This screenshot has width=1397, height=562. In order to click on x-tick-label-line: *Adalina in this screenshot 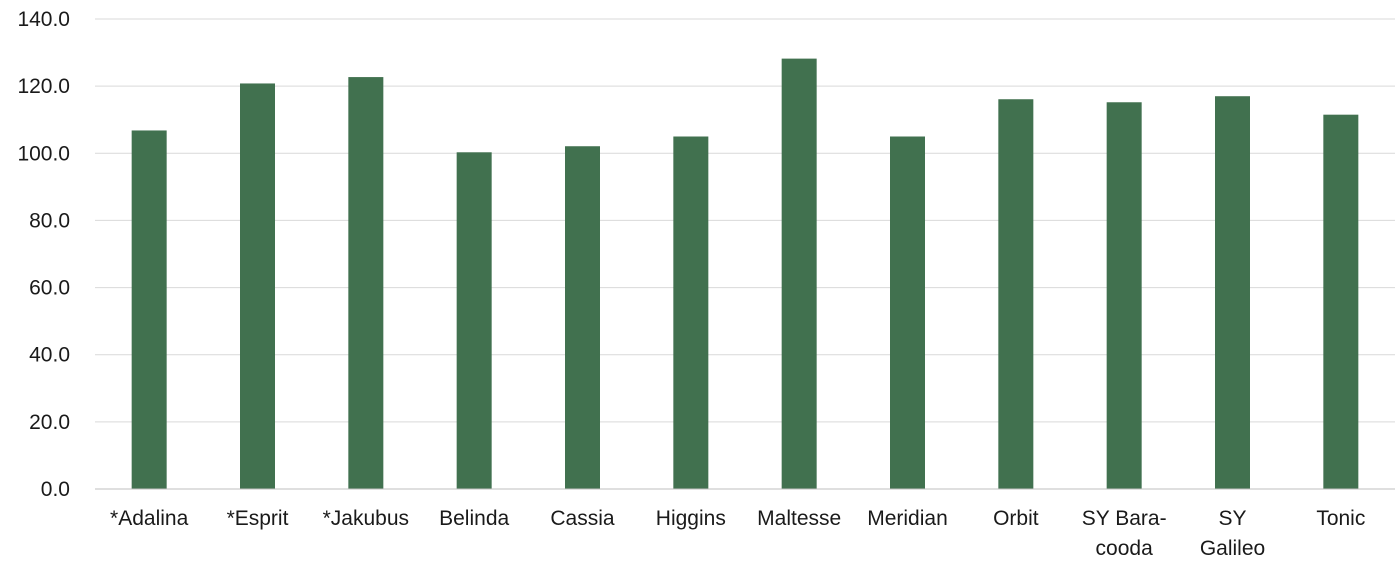, I will do `click(149, 518)`.